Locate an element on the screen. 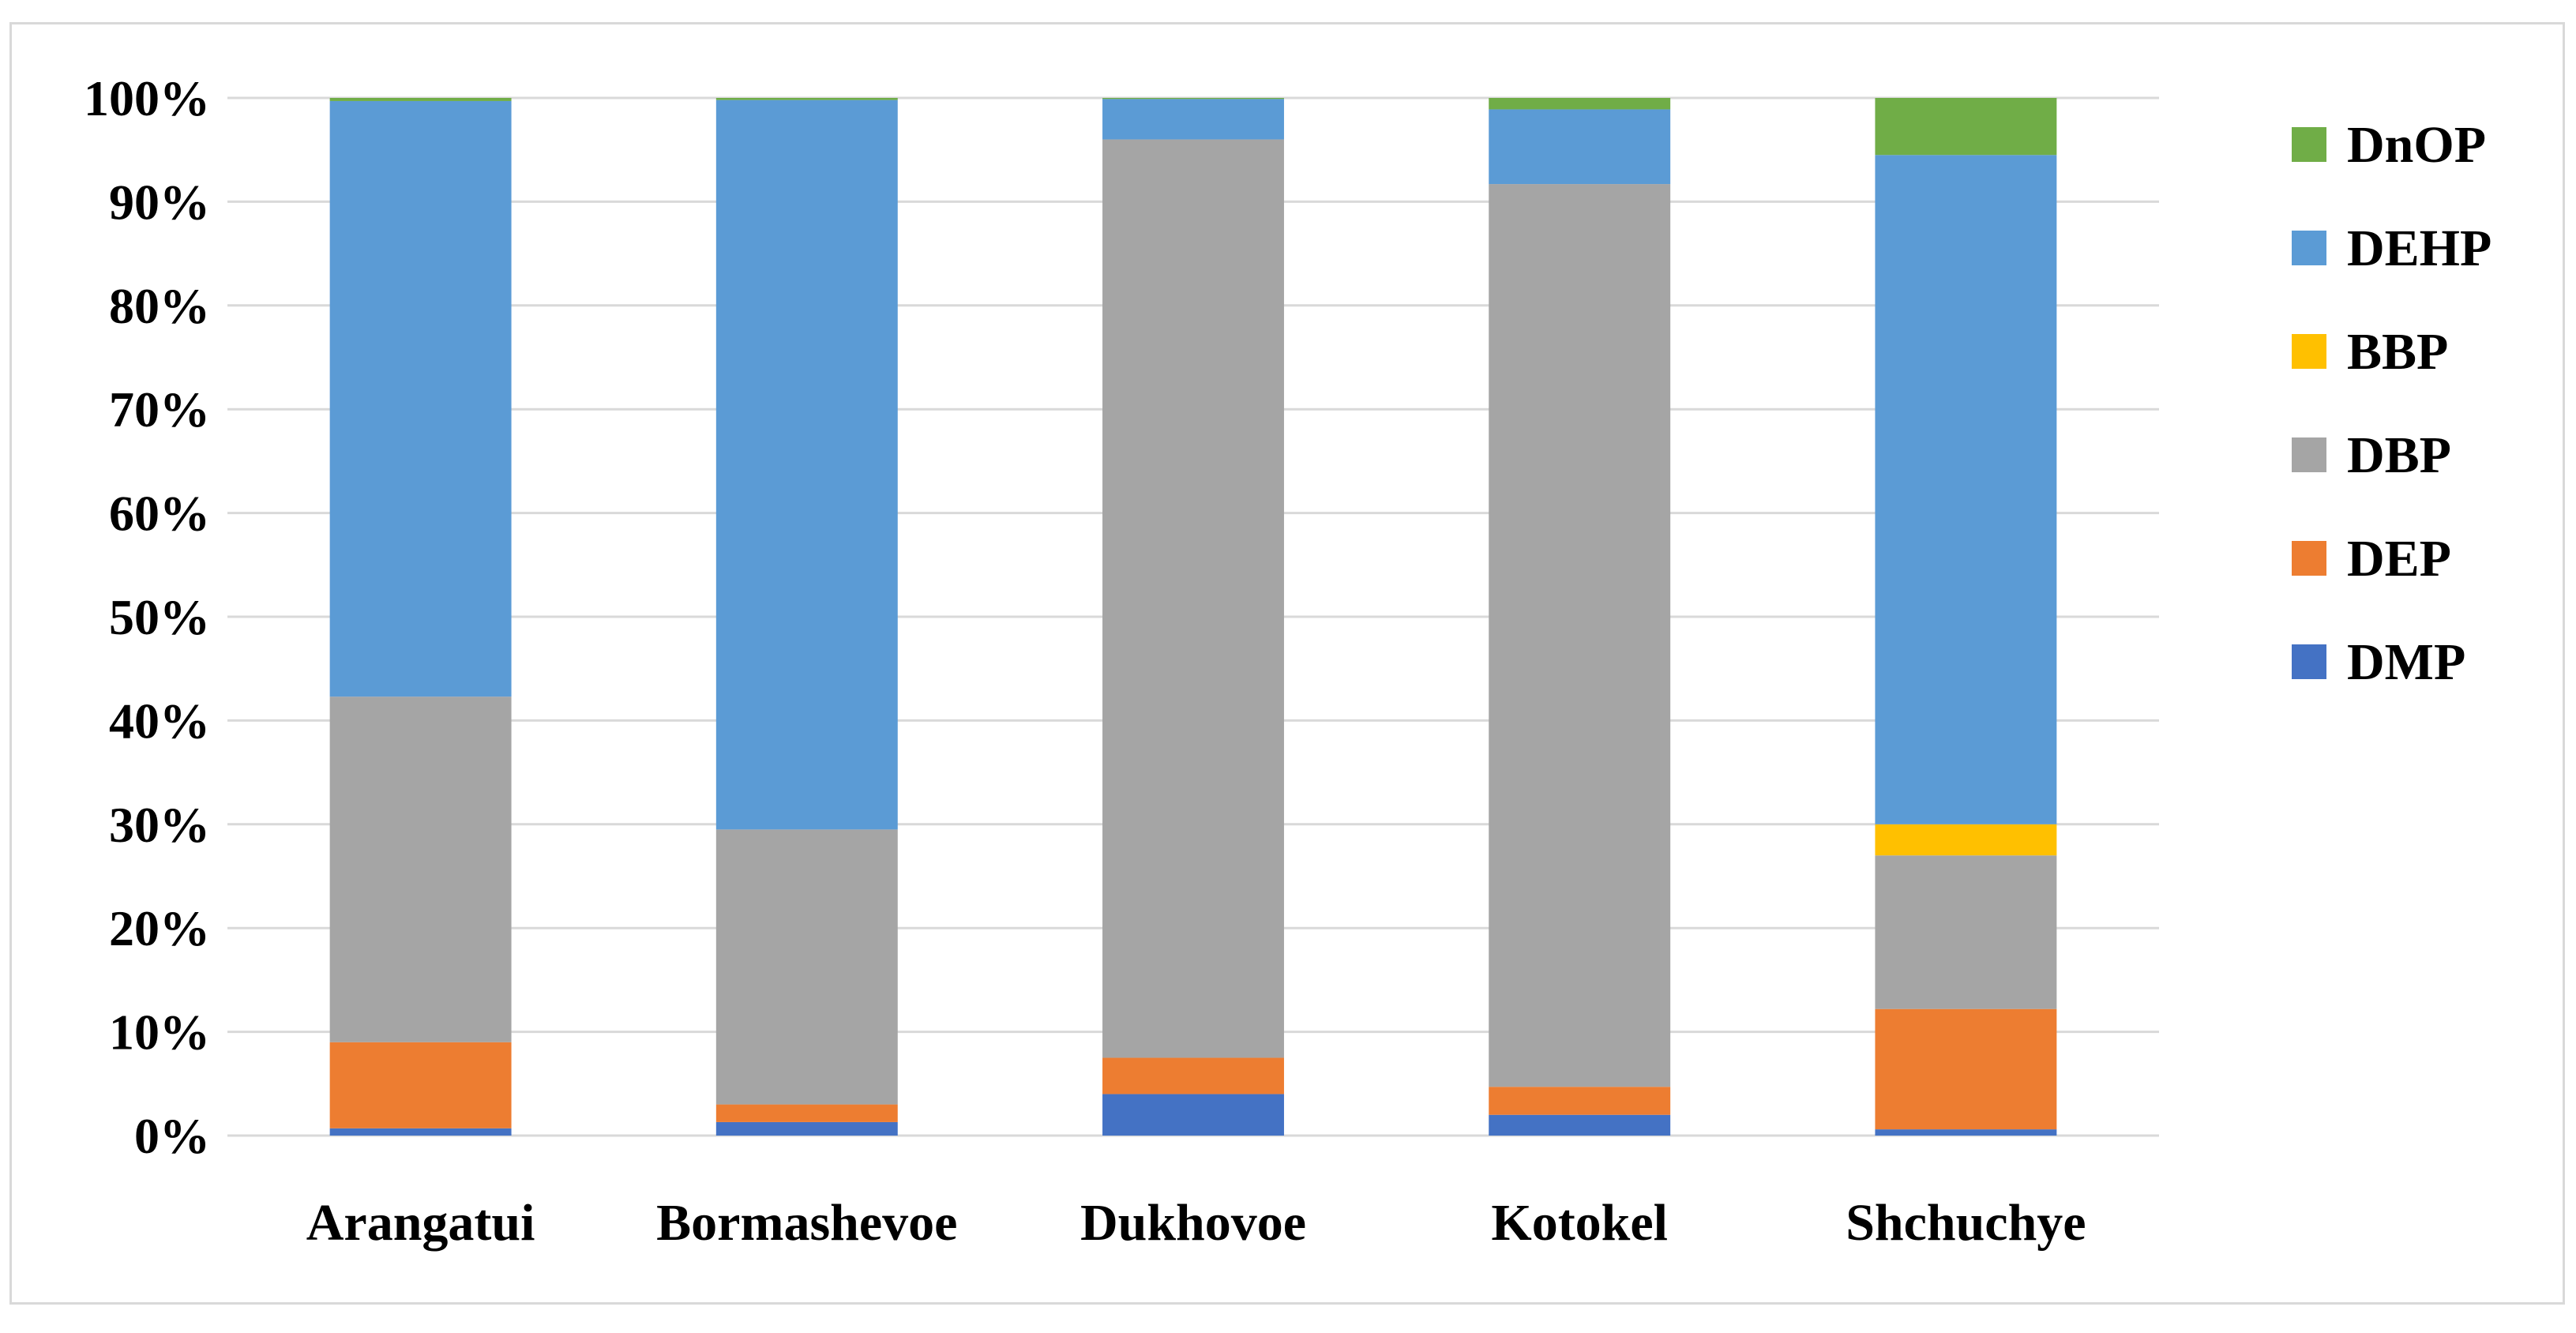 The height and width of the screenshot is (1333, 2576). bar-segment-dmp-kotokel is located at coordinates (1580, 1125).